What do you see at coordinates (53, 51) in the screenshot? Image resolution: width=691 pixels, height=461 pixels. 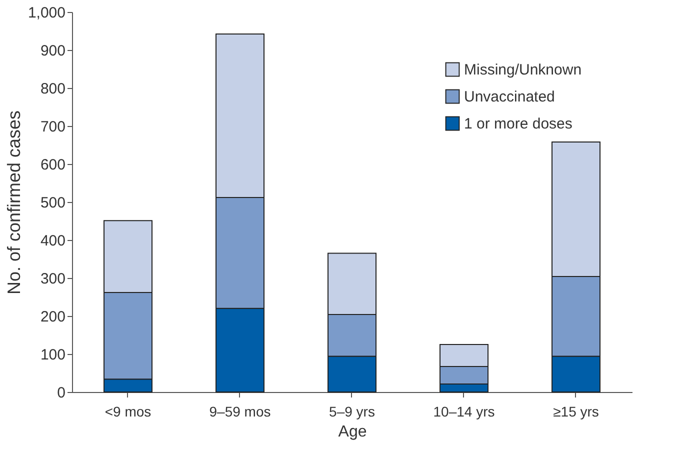 I see `y-tick-label: 900` at bounding box center [53, 51].